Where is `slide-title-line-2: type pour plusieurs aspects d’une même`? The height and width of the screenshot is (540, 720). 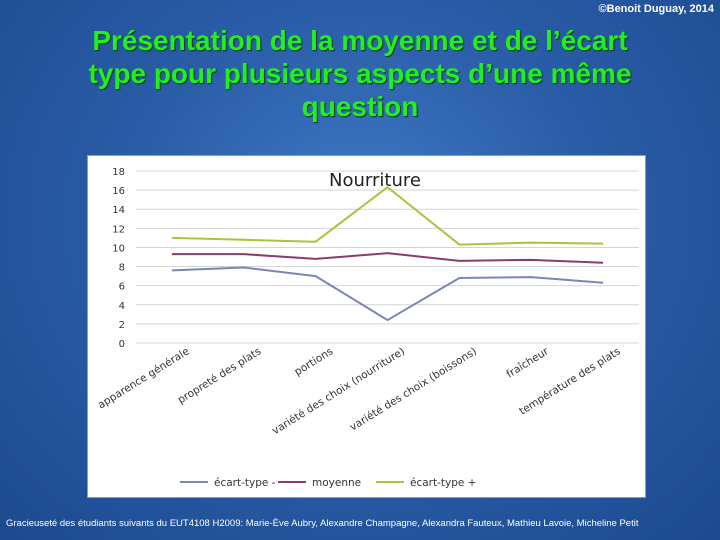
slide-title-line-2: type pour plusieurs aspects d’une même is located at coordinates (360, 73).